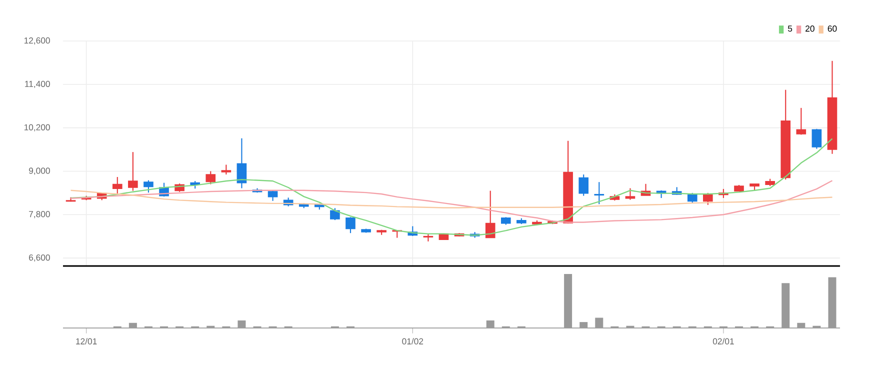  What do you see at coordinates (39, 214) in the screenshot?
I see `y-tick-label: 7,800` at bounding box center [39, 214].